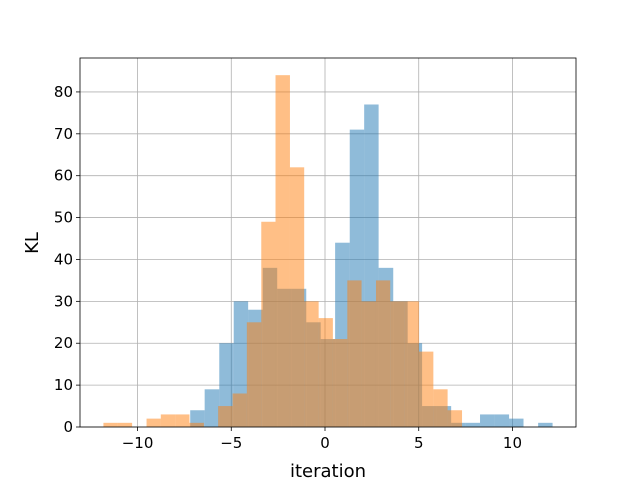 The image size is (640, 480). I want to click on y-tick-label: 30, so click(63, 301).